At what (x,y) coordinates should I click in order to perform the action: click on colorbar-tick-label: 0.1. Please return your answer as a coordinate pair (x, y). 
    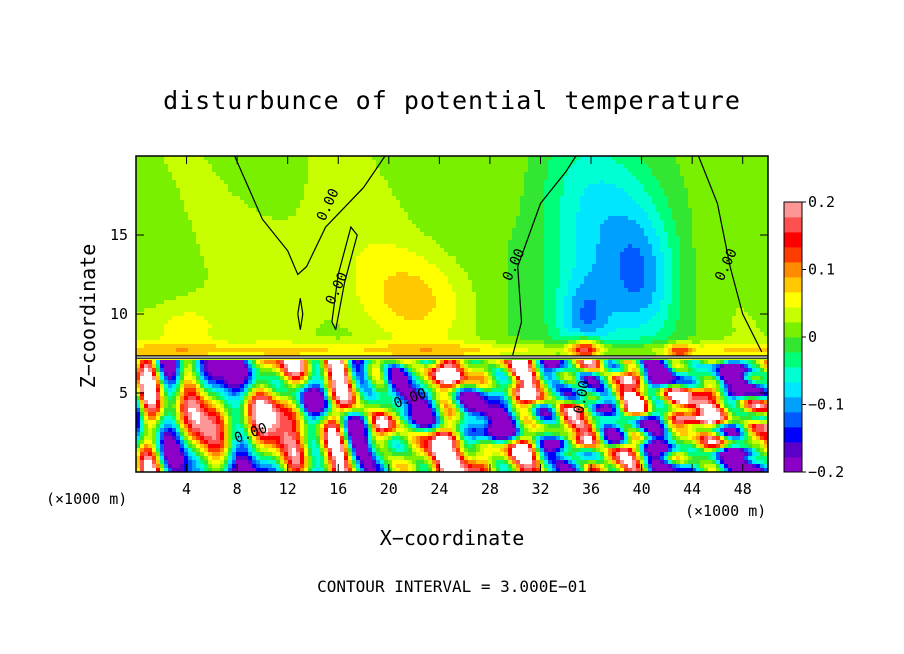
    Looking at the image, I should click on (821, 270).